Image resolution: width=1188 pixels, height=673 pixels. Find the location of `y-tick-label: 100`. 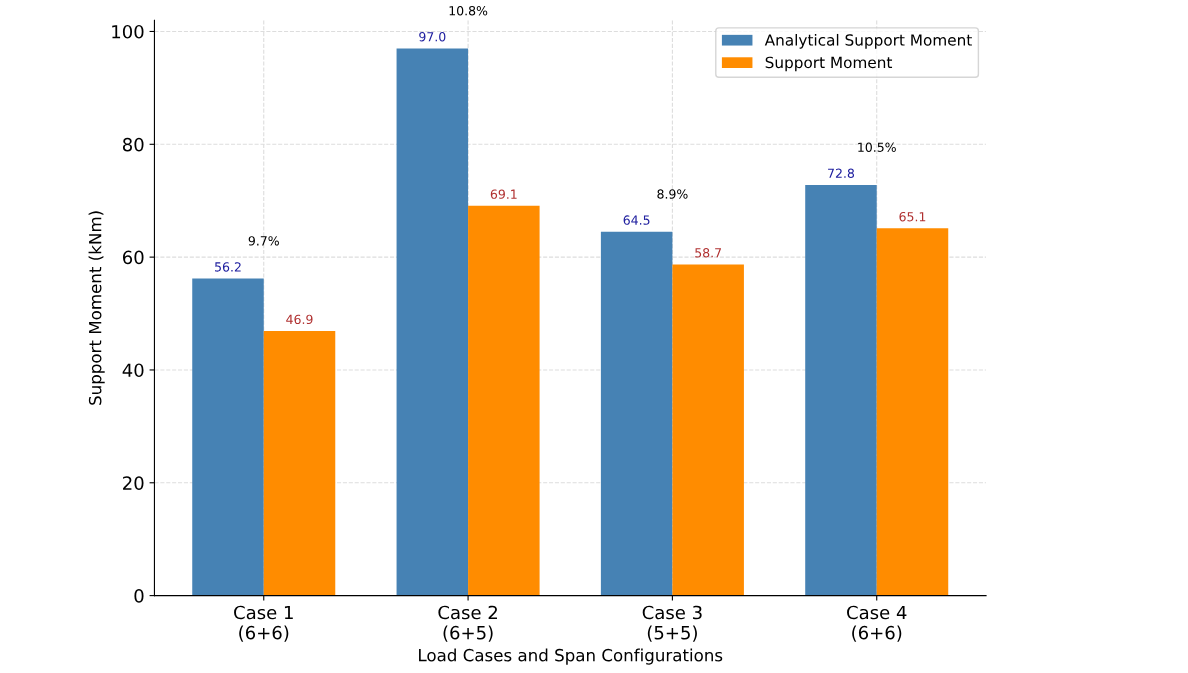

y-tick-label: 100 is located at coordinates (128, 31).